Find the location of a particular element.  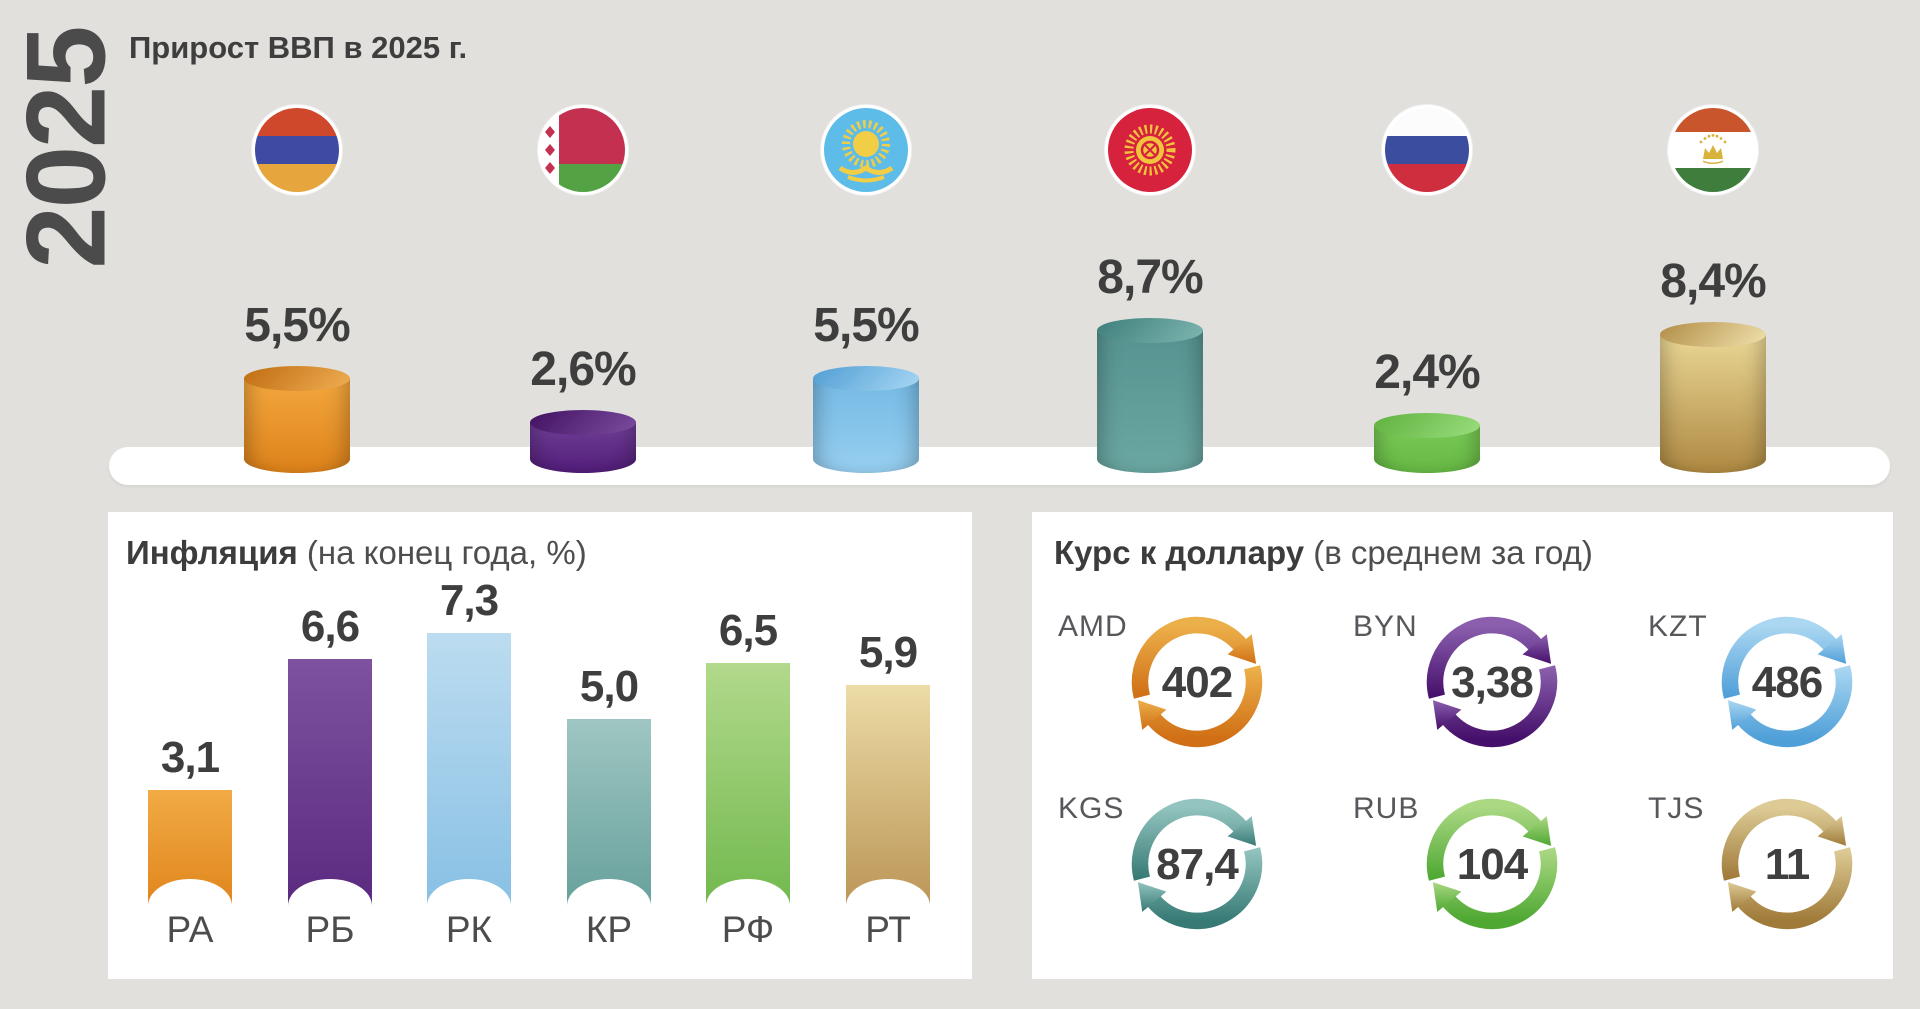

exchange-arrows-icon: 87,4 is located at coordinates (1197, 864).